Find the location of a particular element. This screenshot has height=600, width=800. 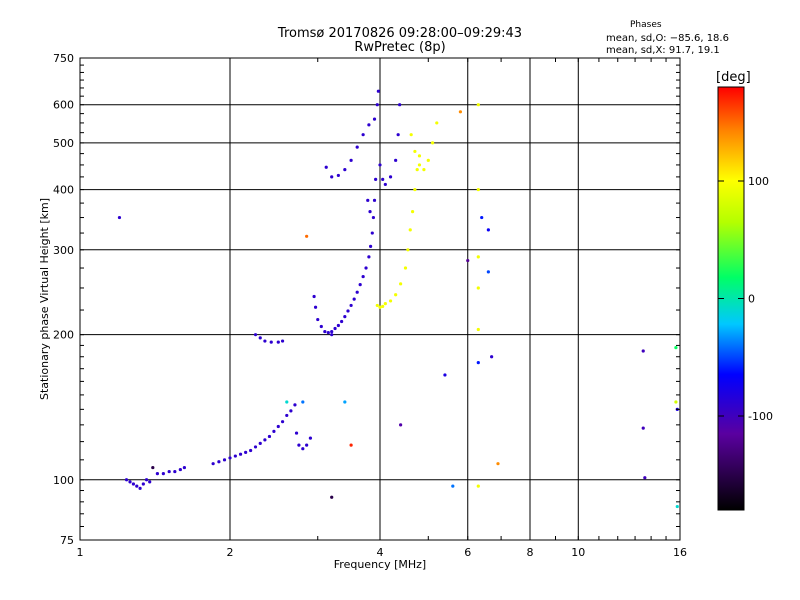

phases-x-stats: mean, sd,X: 91.7, 19.1 is located at coordinates (663, 50).